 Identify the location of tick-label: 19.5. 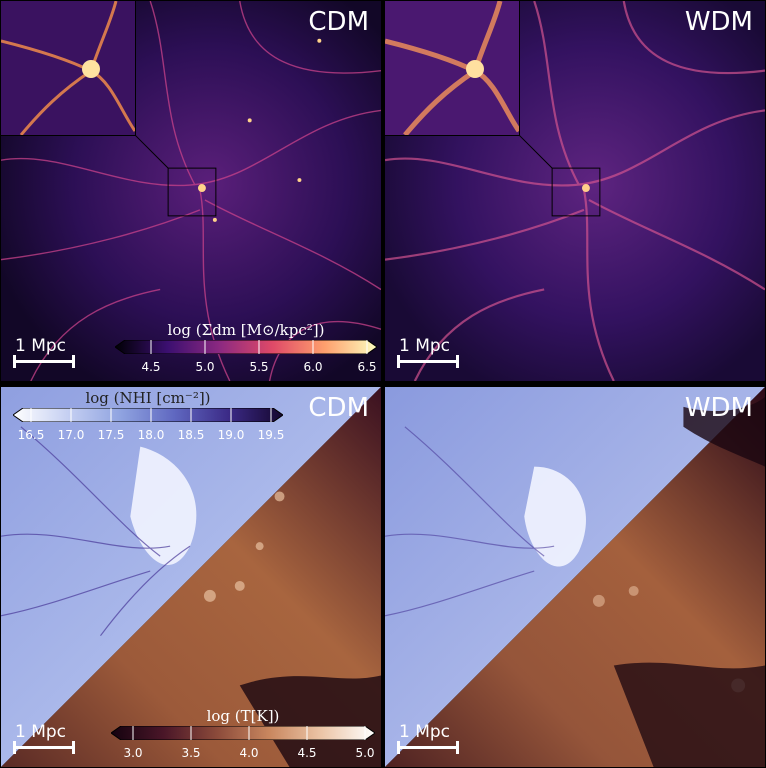
(271, 435).